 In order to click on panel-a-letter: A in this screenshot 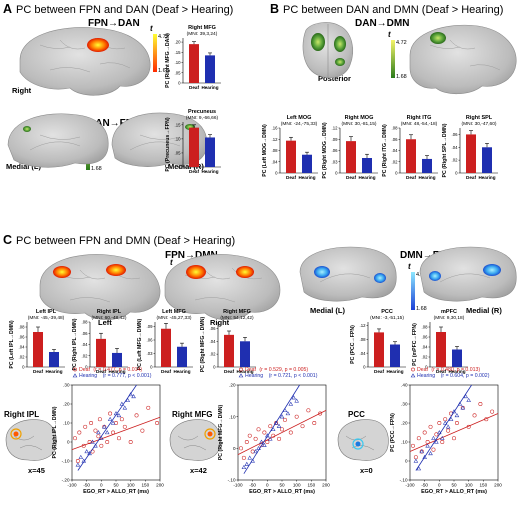, I will do `click(8, 9)`.